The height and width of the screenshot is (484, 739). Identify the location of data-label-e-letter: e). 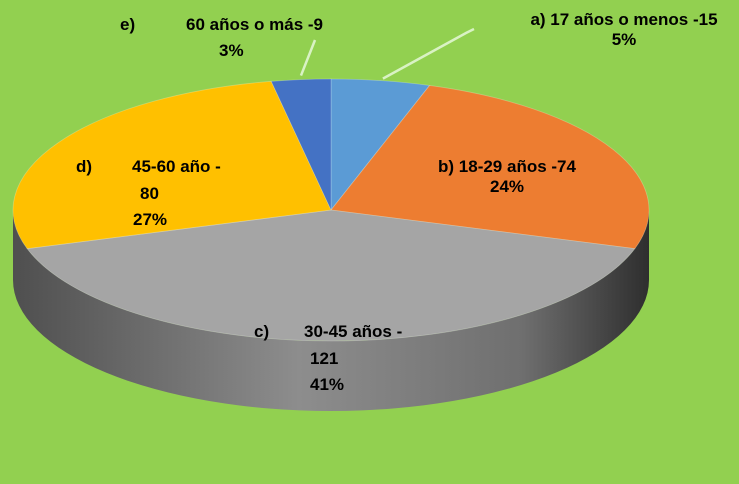
(128, 24).